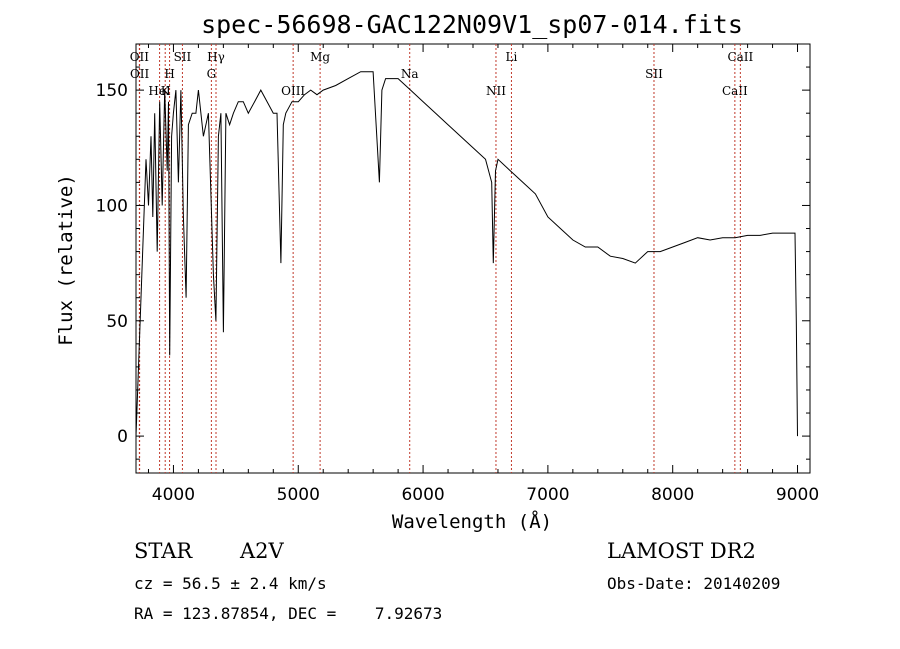 This screenshot has height=649, width=900. What do you see at coordinates (122, 437) in the screenshot?
I see `y-tick-label: 0` at bounding box center [122, 437].